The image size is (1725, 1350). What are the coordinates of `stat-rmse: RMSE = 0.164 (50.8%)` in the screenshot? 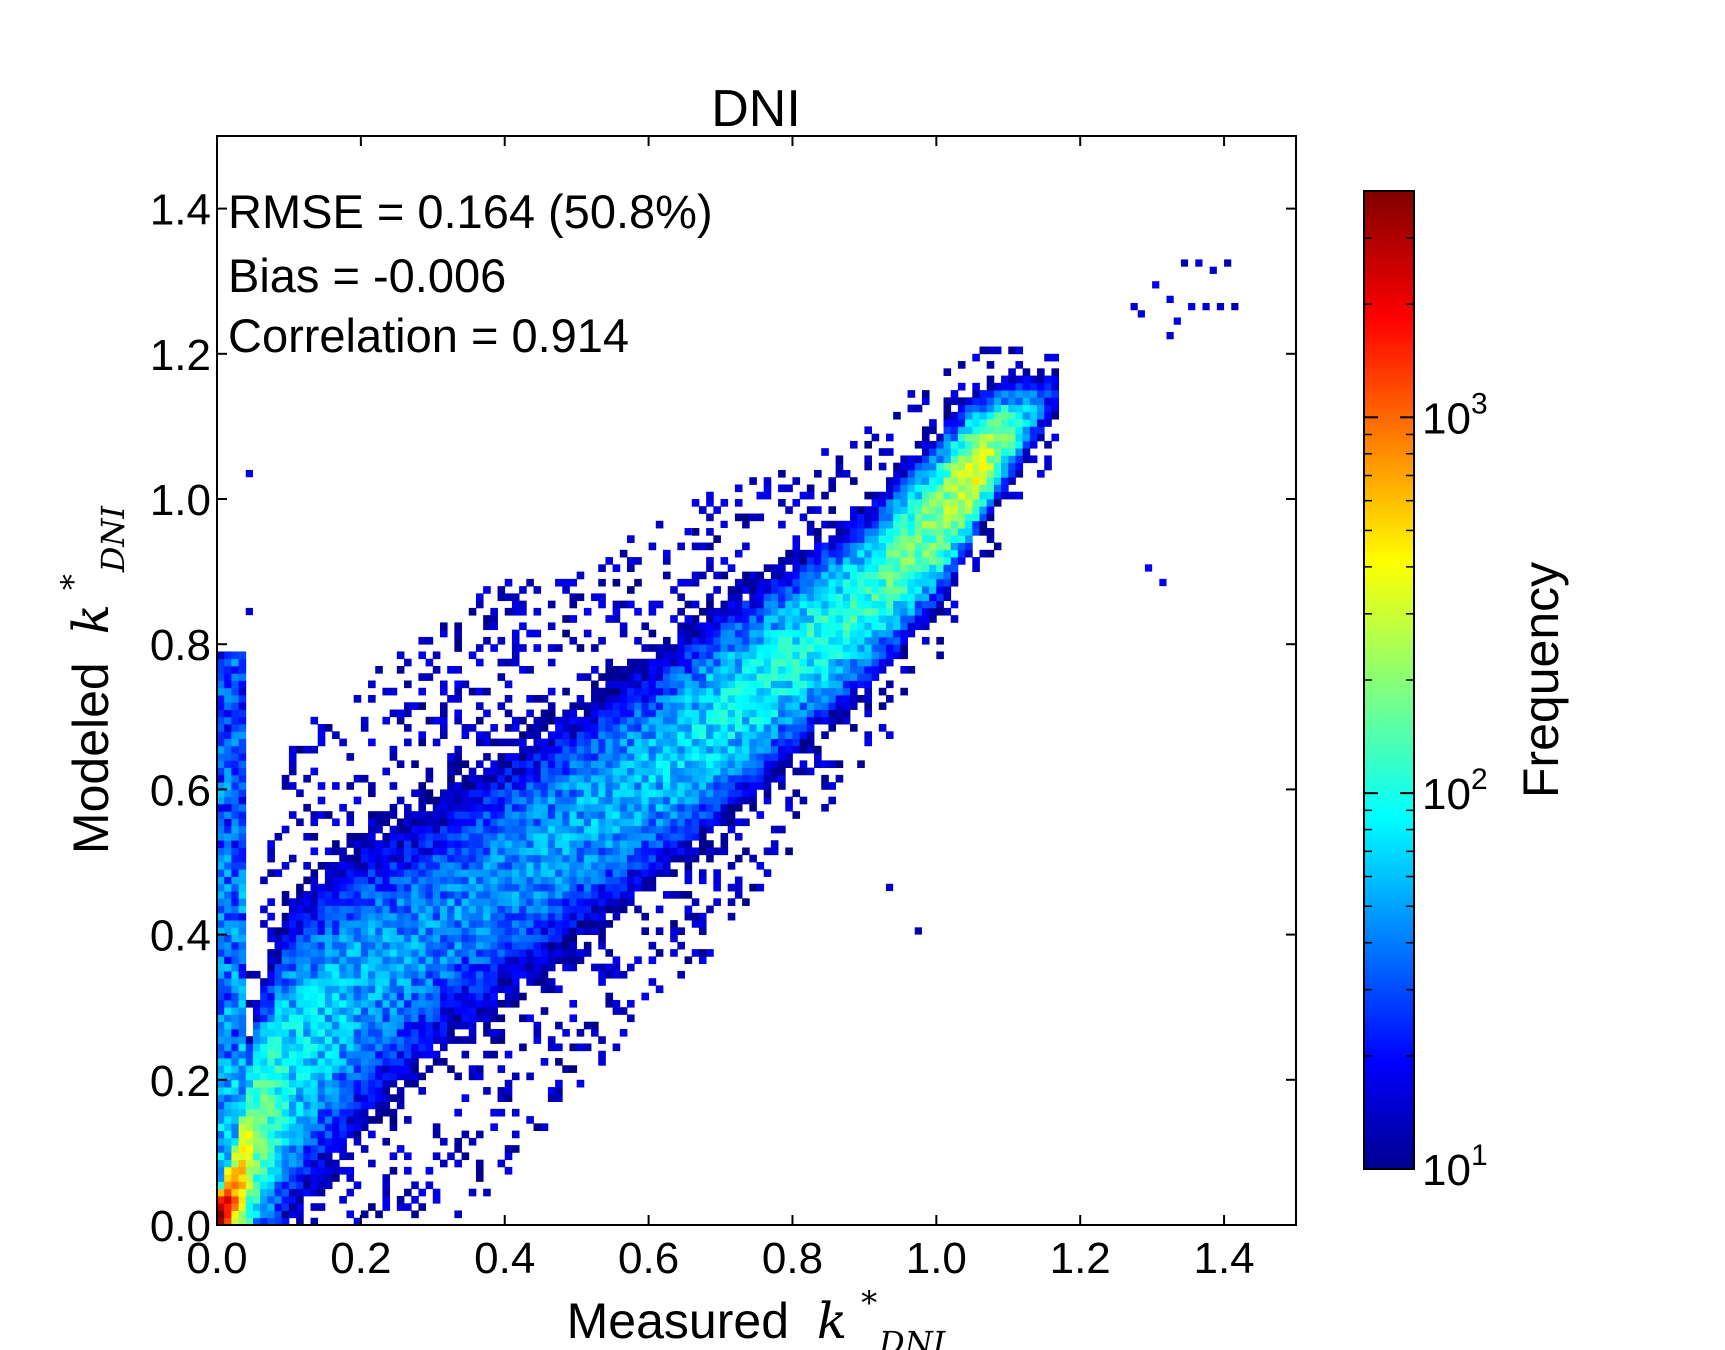 It's located at (470, 211).